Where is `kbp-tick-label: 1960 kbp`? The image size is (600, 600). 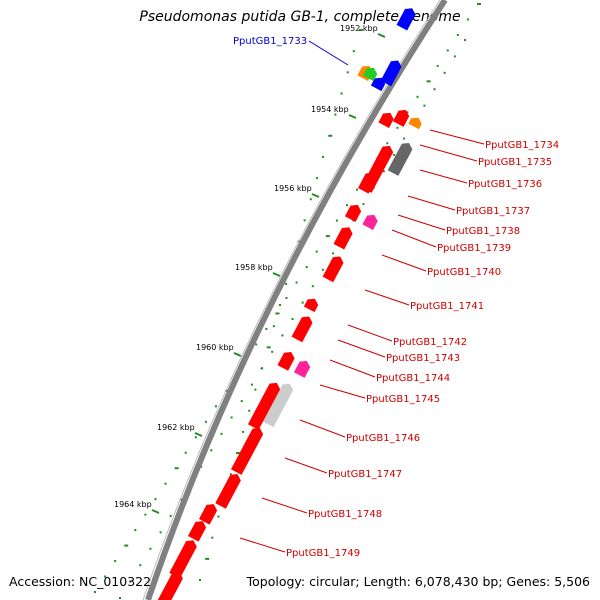 kbp-tick-label: 1960 kbp is located at coordinates (215, 347).